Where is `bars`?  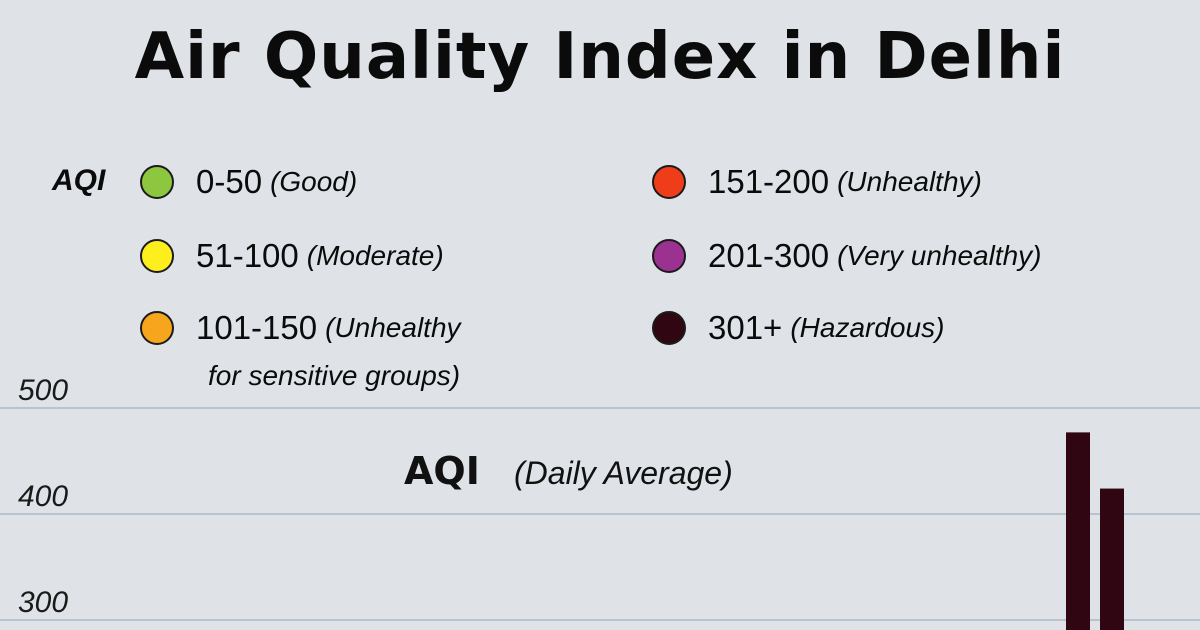
bars is located at coordinates (1095, 531).